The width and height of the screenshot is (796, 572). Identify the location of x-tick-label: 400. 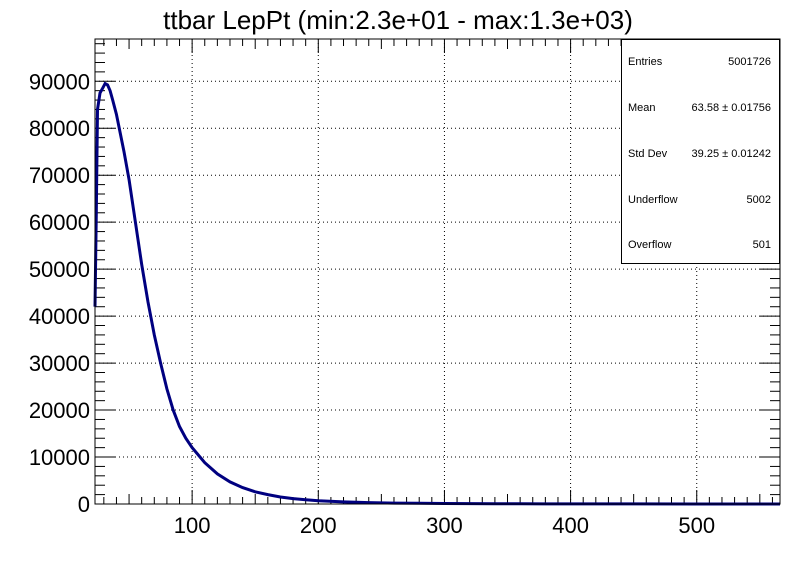
(570, 525).